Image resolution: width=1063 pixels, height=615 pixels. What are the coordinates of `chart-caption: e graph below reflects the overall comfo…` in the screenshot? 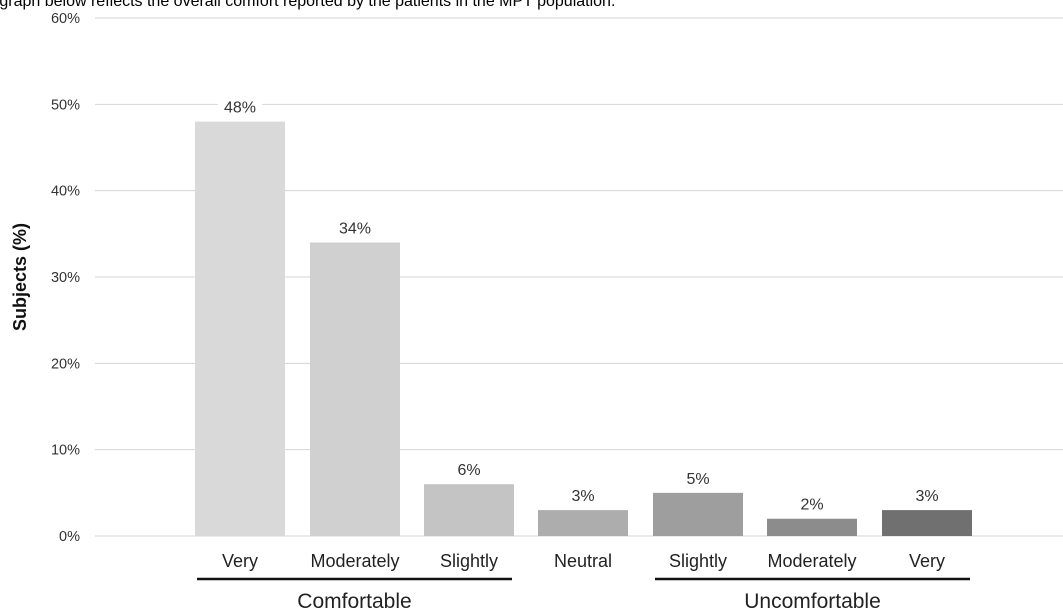 It's located at (308, 5).